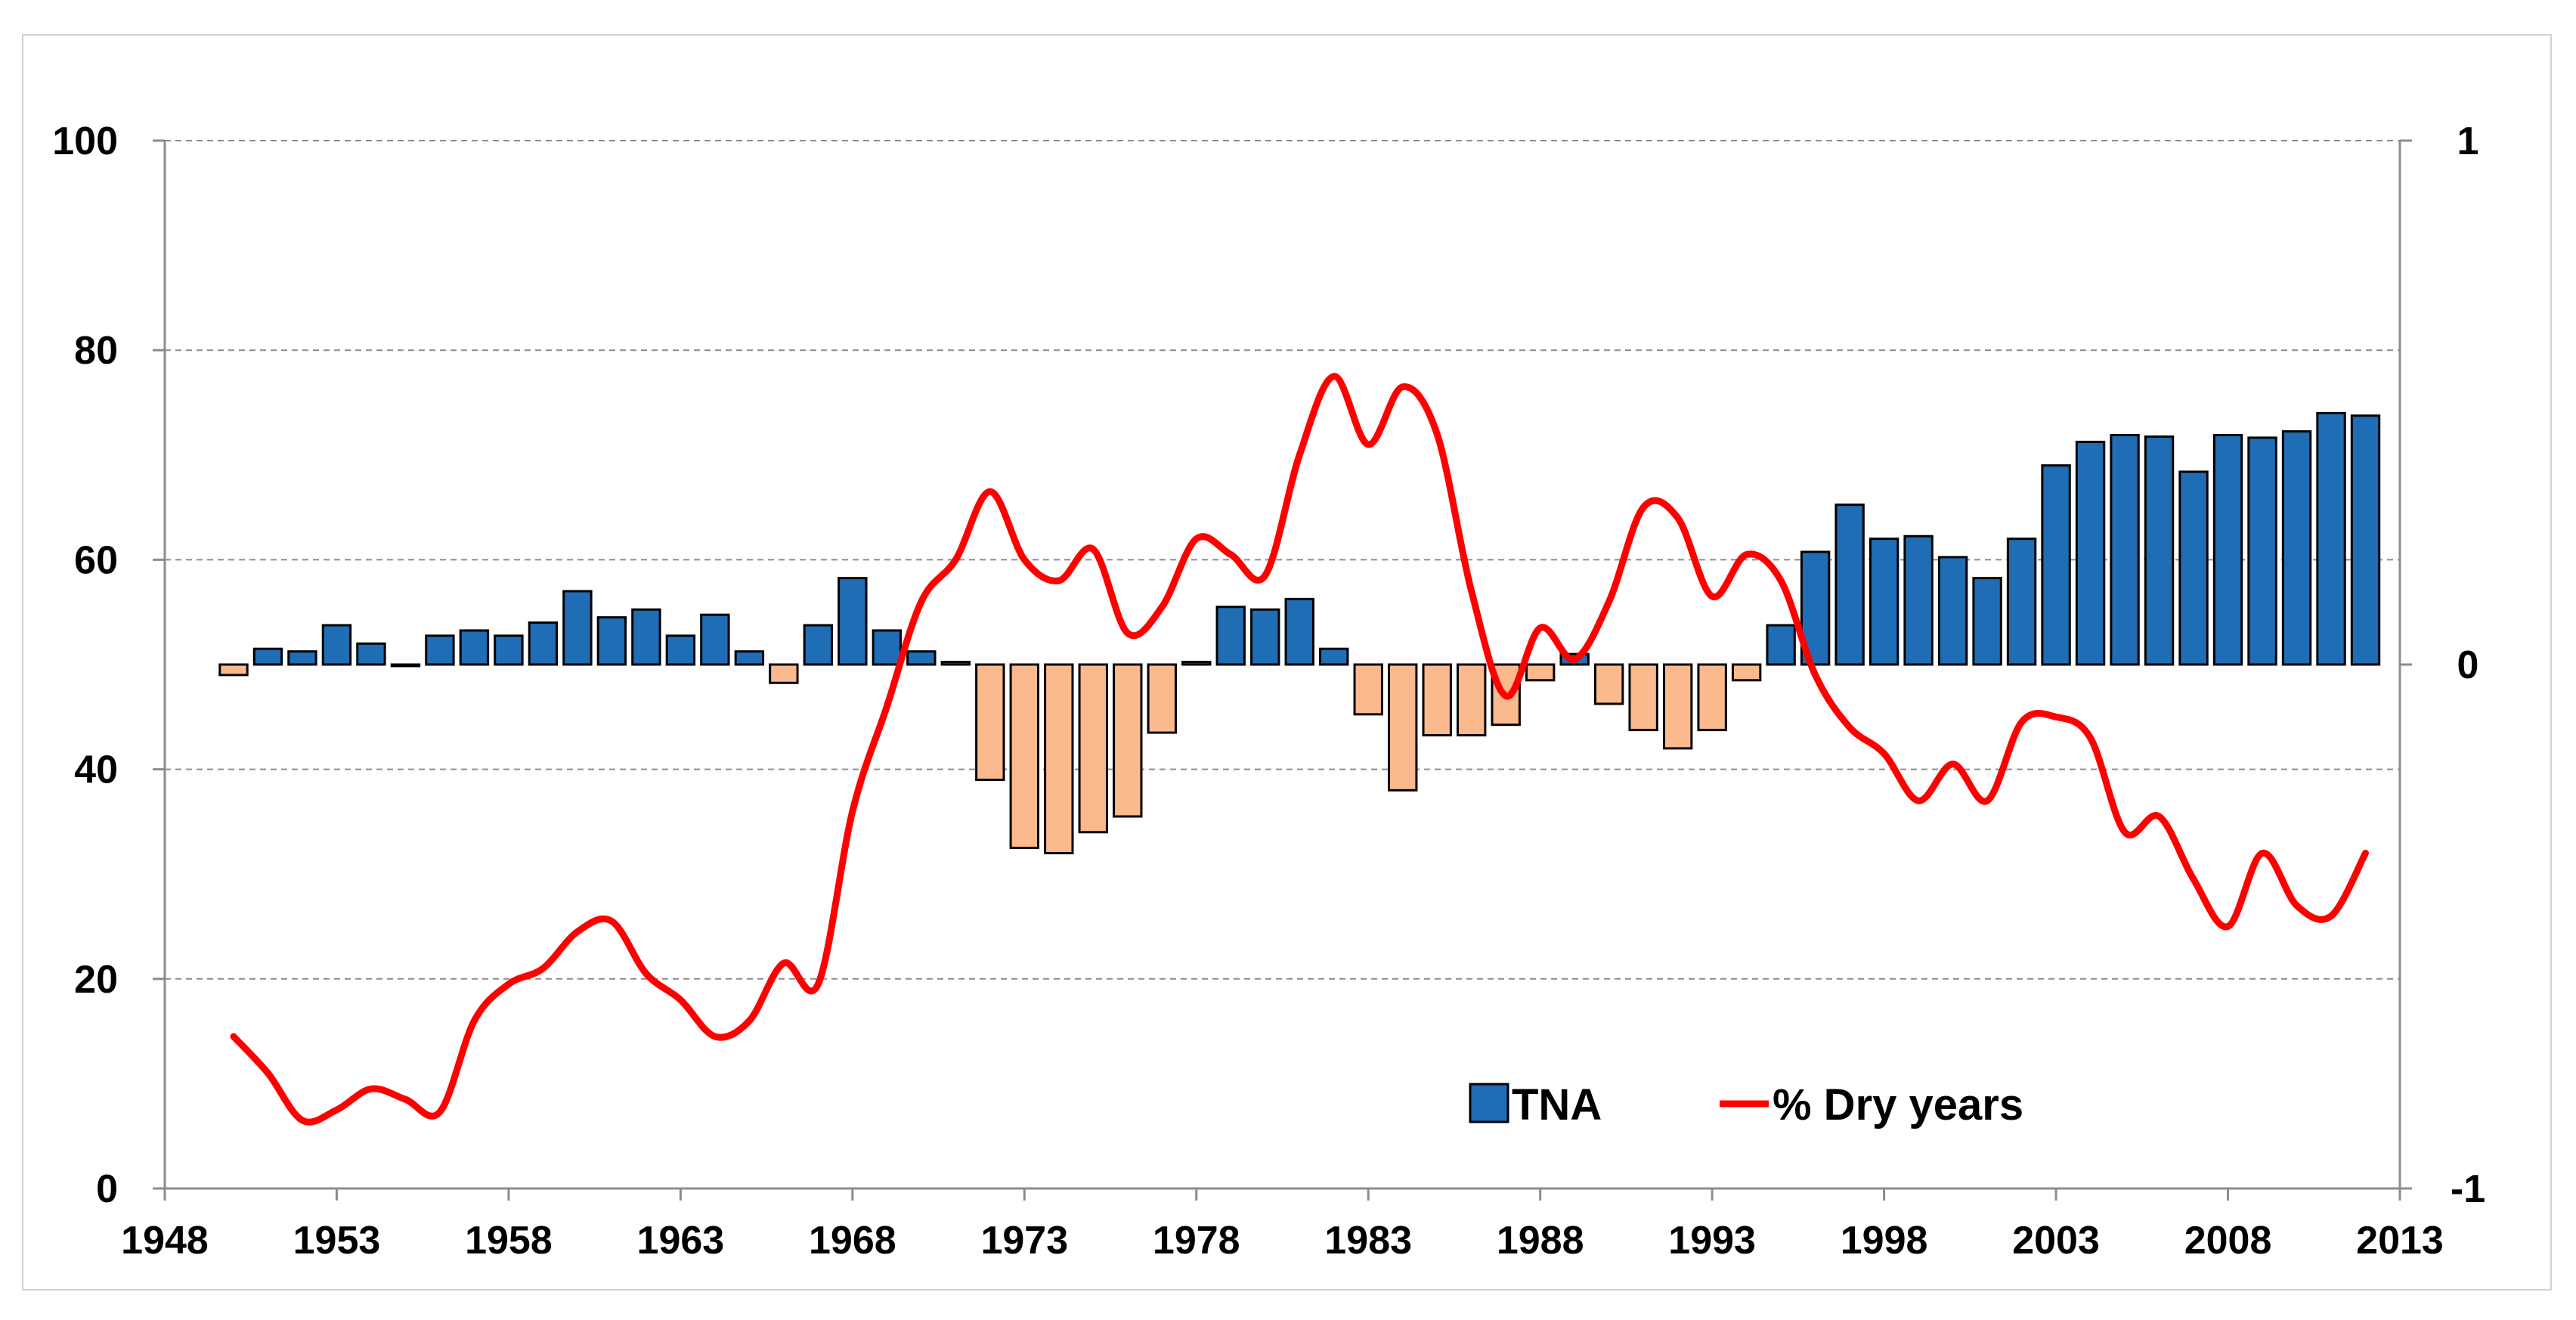 The image size is (2576, 1320). Describe the element at coordinates (165, 1241) in the screenshot. I see `x-tick-label-1948: 1948` at that location.